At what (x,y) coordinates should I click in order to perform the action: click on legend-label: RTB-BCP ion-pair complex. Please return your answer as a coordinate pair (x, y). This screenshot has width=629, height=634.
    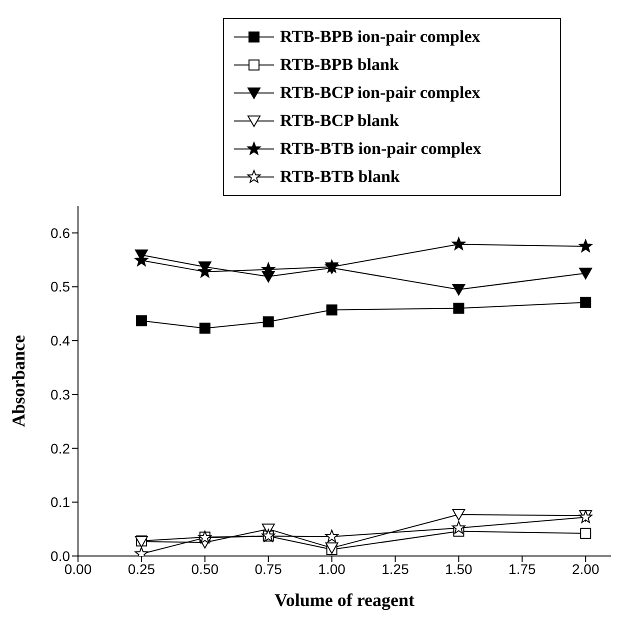
    Looking at the image, I should click on (380, 93).